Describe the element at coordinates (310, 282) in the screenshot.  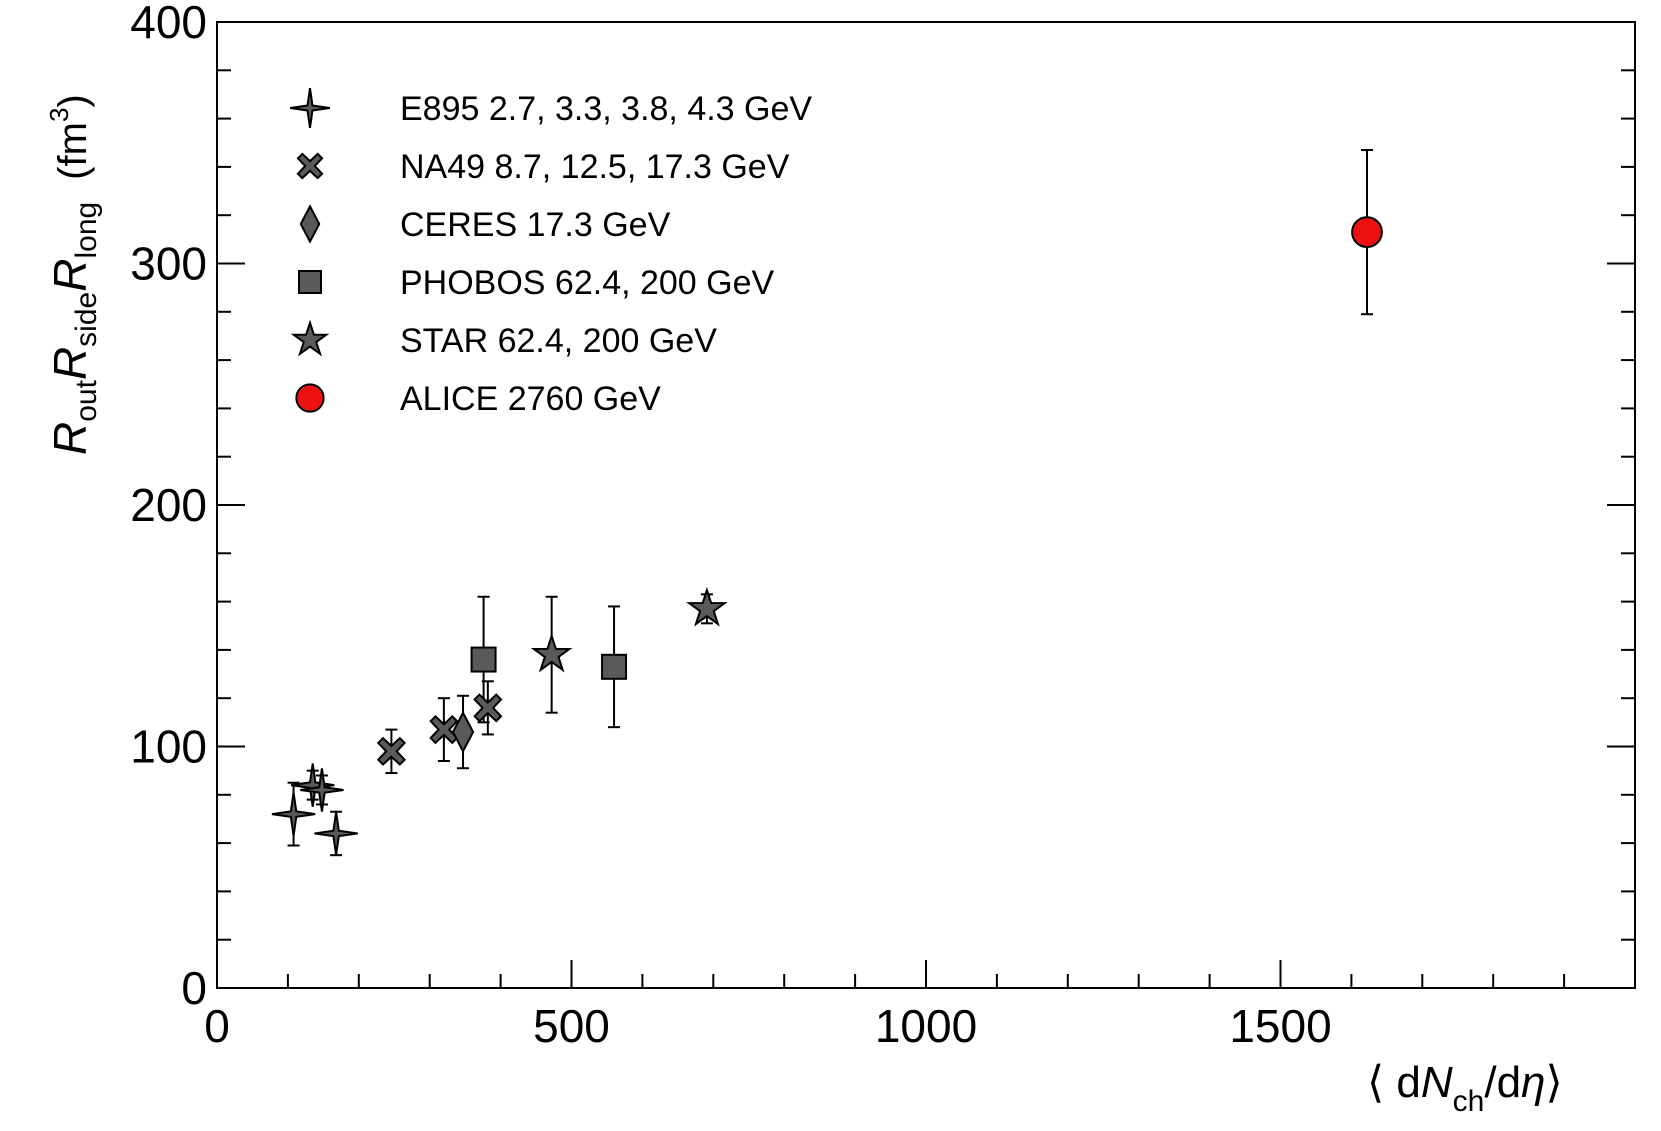
I see `legend-marker-square` at that location.